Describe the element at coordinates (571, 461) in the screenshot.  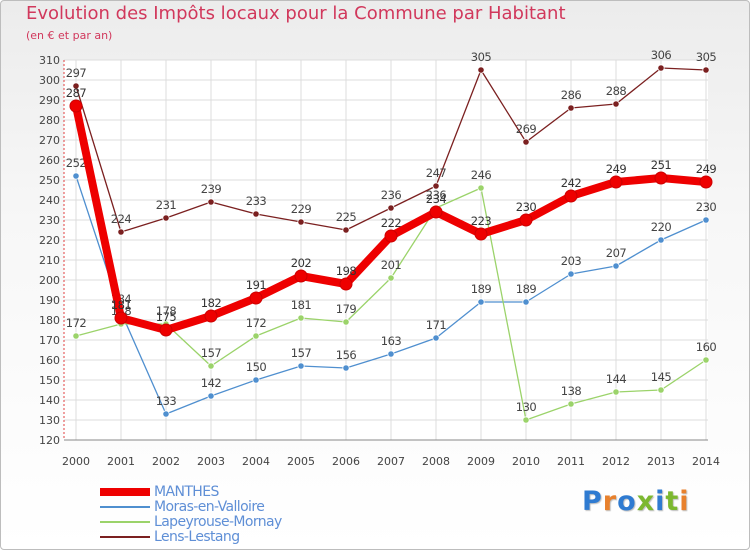
I see `x-tick-label: 2011` at that location.